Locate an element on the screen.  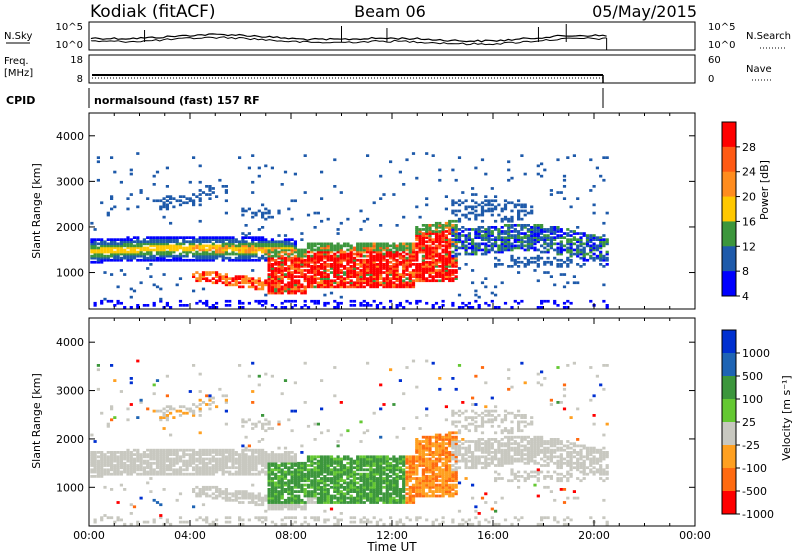
sky-noise-line is located at coordinates (348, 38).